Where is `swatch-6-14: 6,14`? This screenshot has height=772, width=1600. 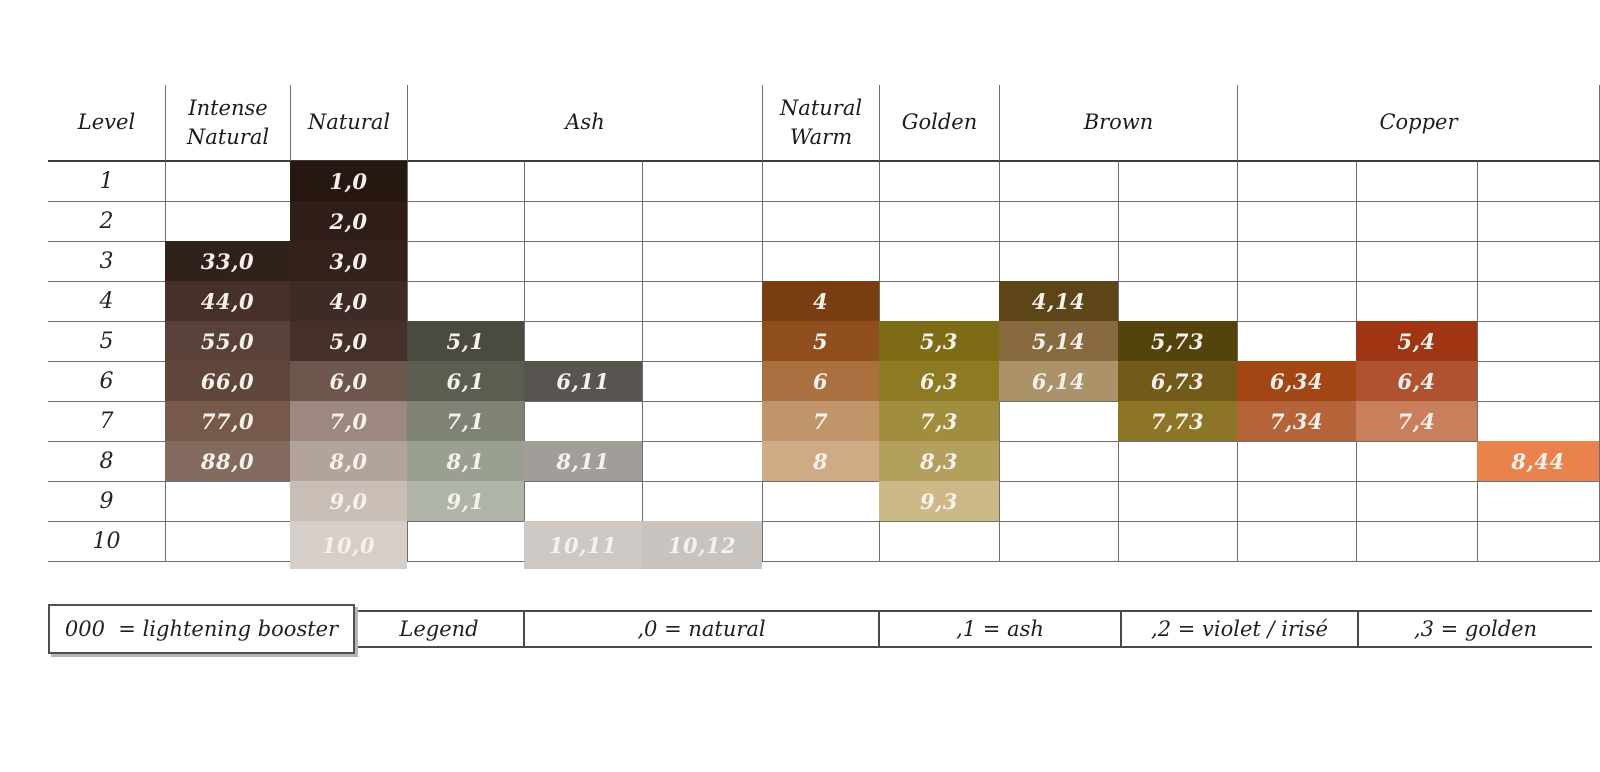 swatch-6-14: 6,14 is located at coordinates (1058, 381).